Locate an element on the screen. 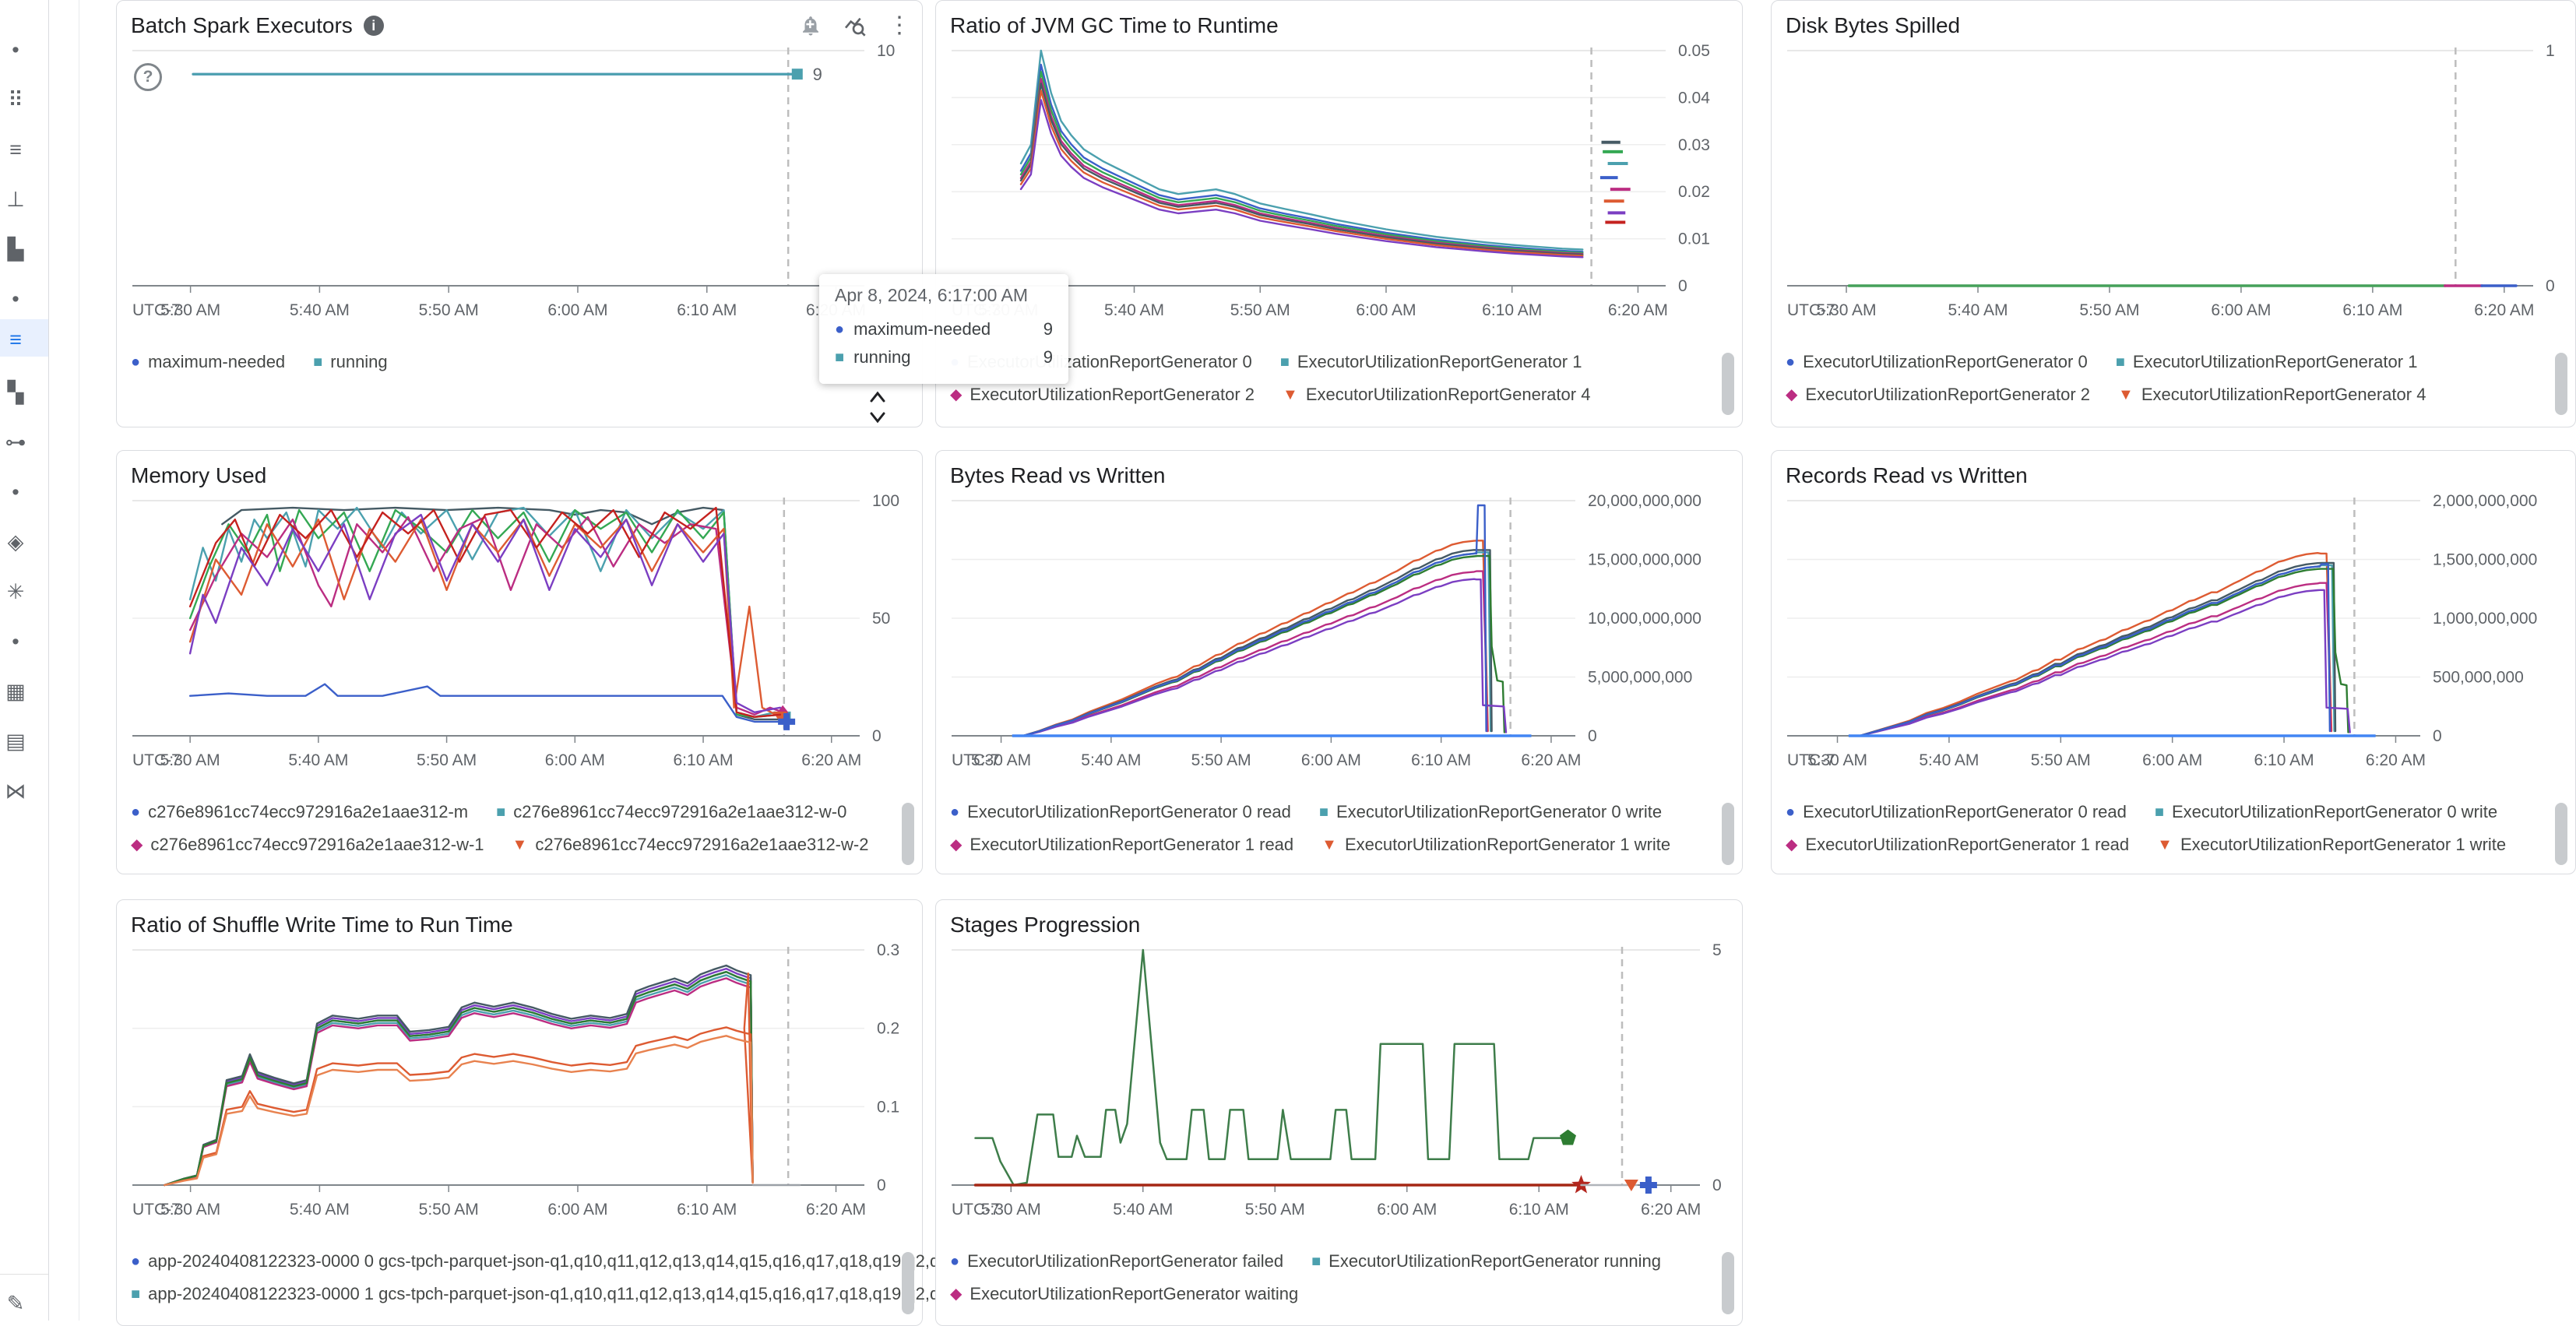  nav-services-icon: ⊶ is located at coordinates (15, 442).